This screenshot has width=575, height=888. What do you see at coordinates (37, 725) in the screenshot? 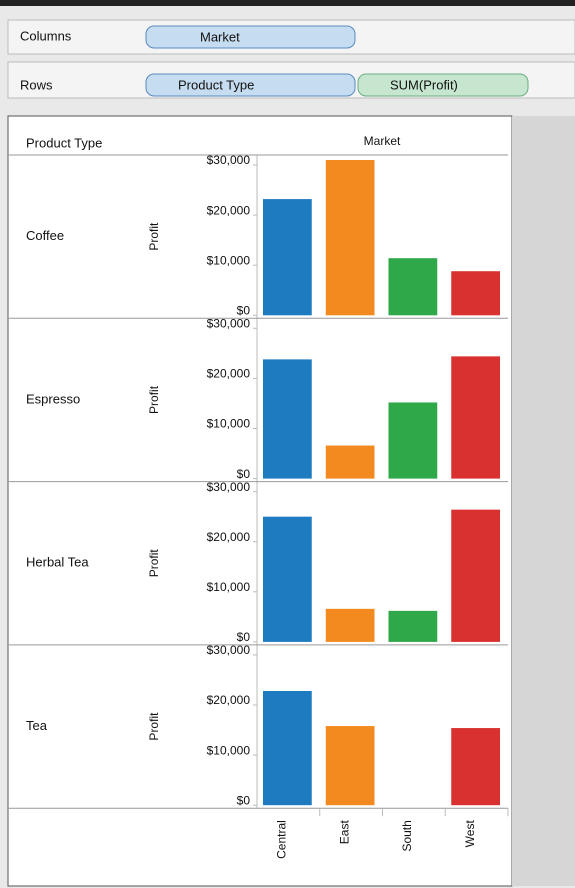
I see `row-label: Tea` at bounding box center [37, 725].